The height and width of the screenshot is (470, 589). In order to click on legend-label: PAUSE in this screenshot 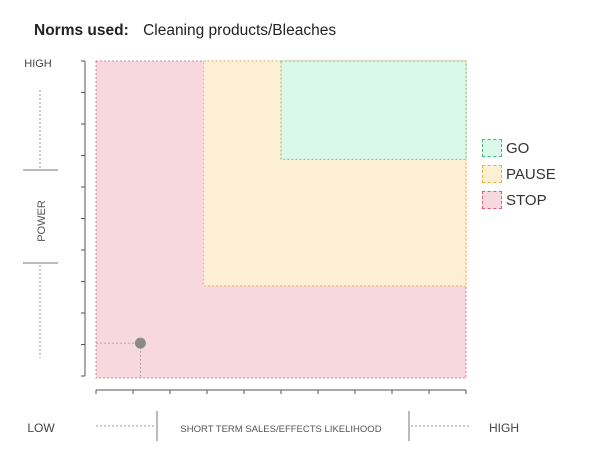, I will do `click(531, 174)`.